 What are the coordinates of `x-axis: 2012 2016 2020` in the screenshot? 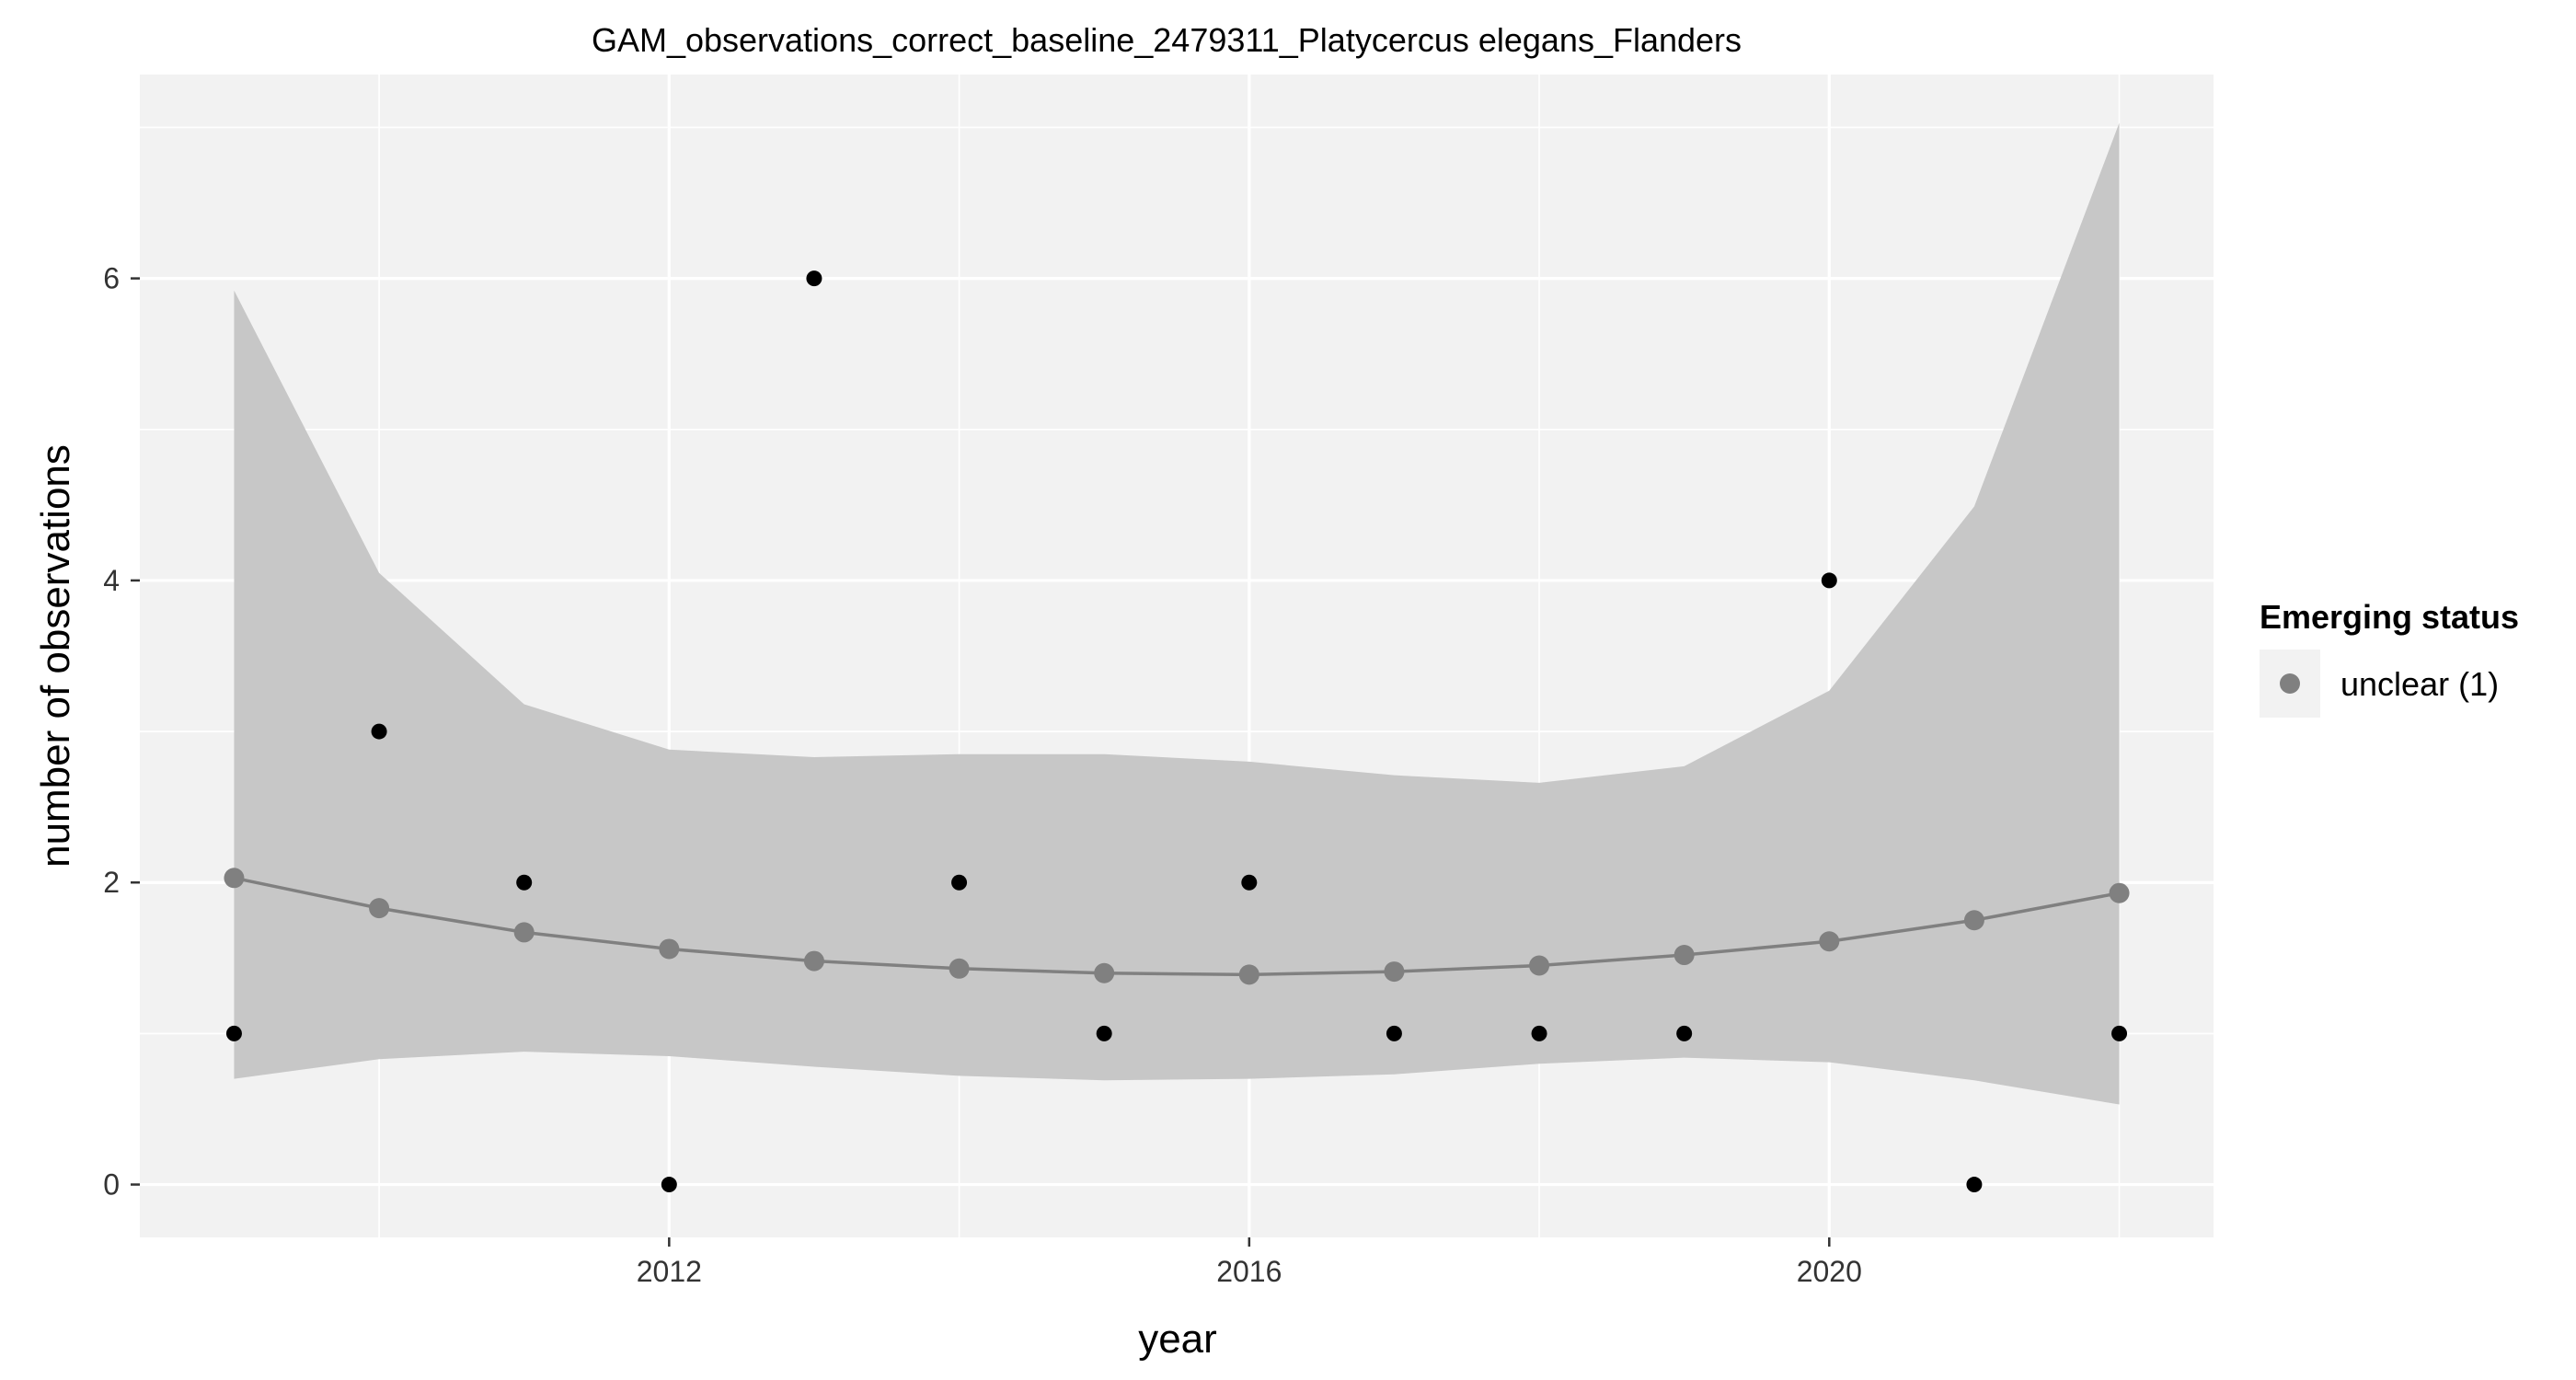 It's located at (1249, 1262).